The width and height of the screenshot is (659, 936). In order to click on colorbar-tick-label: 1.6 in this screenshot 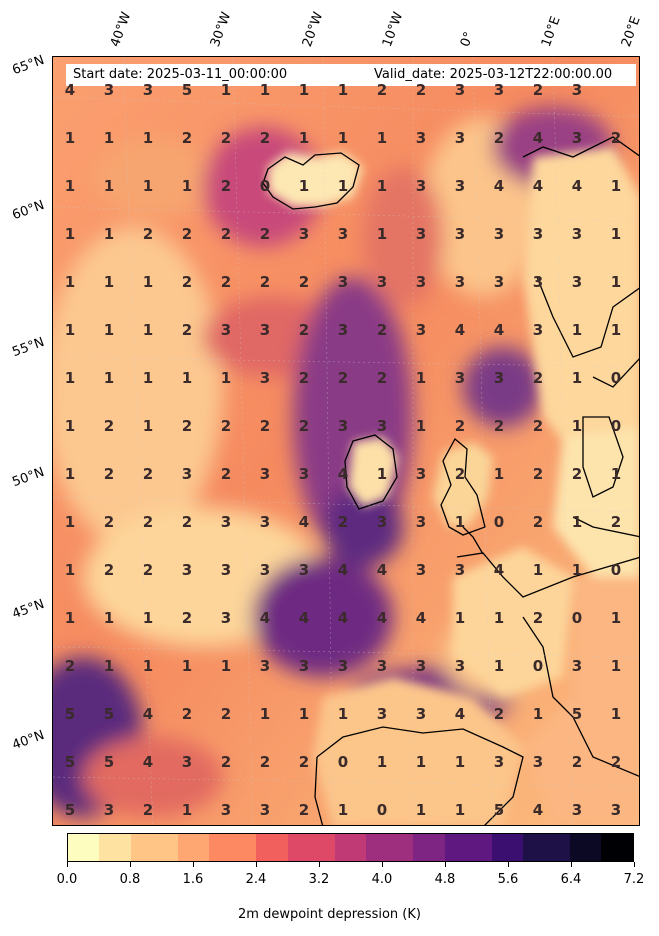, I will do `click(193, 879)`.